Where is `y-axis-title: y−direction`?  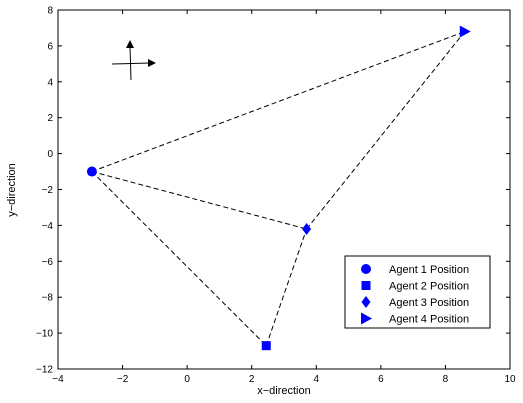
y-axis-title: y−direction is located at coordinates (12, 190).